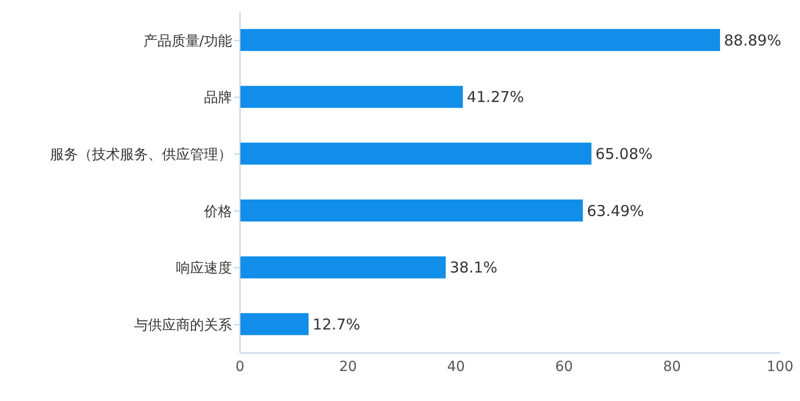 This screenshot has height=401, width=800. I want to click on x-tick-label: 80, so click(672, 366).